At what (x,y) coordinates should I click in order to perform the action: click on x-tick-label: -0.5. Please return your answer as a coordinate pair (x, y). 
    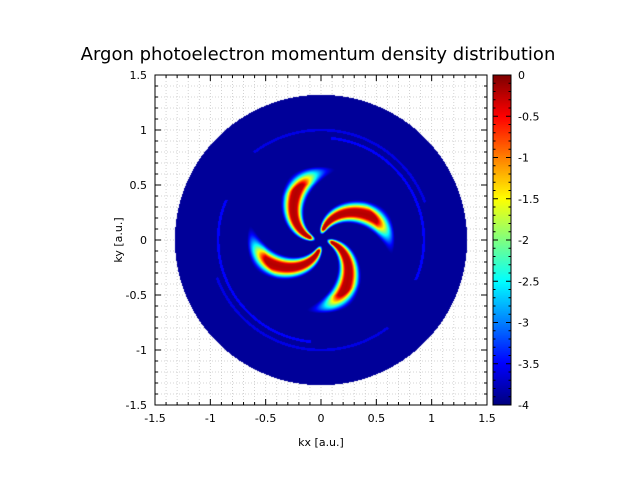
    Looking at the image, I should click on (265, 418).